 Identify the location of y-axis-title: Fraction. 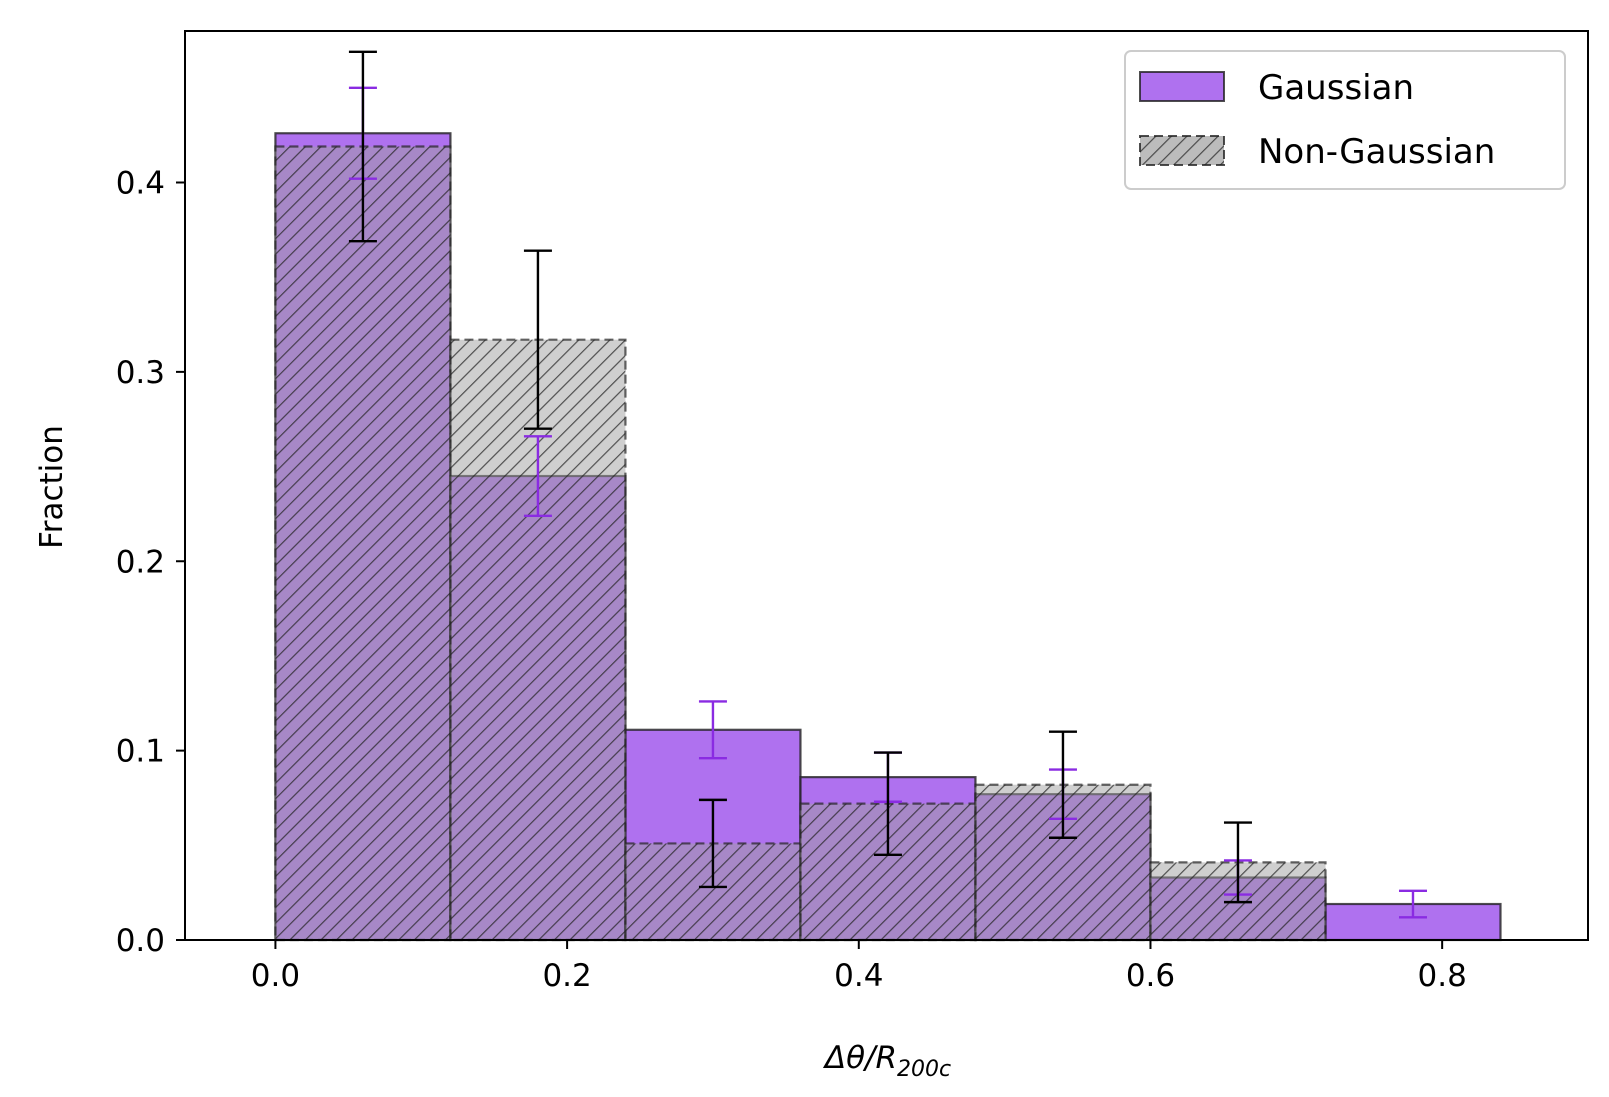
(52, 487).